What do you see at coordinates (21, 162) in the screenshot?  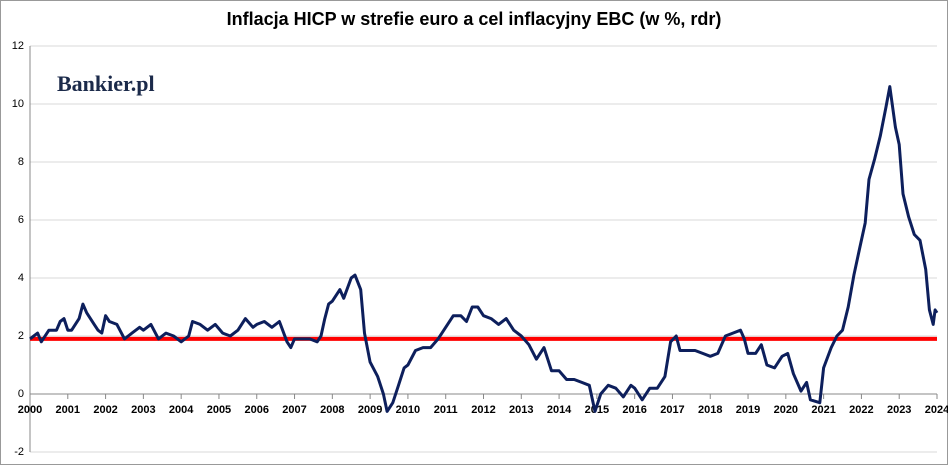 I see `y-tick-label: 8` at bounding box center [21, 162].